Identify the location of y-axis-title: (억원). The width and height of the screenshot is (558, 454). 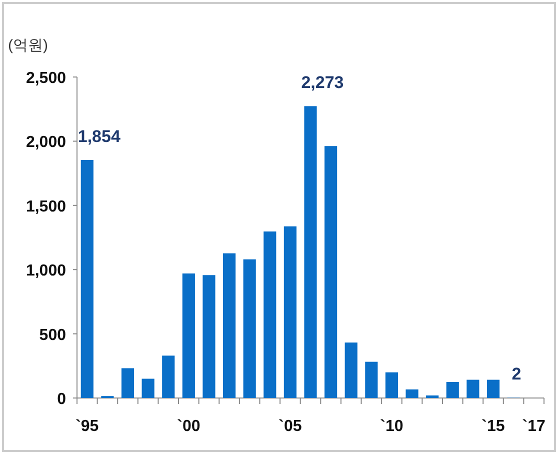
(28, 45).